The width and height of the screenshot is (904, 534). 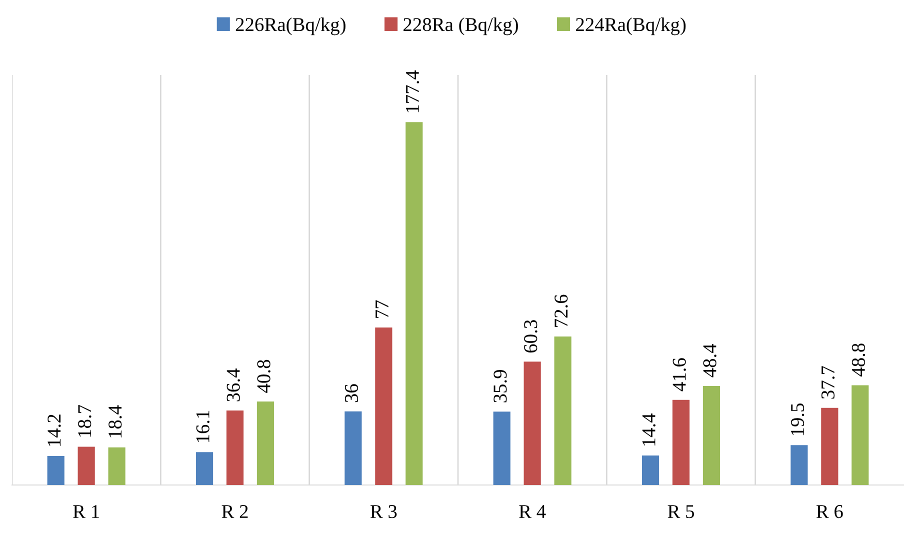 What do you see at coordinates (235, 511) in the screenshot?
I see `x-tick-label: R 2` at bounding box center [235, 511].